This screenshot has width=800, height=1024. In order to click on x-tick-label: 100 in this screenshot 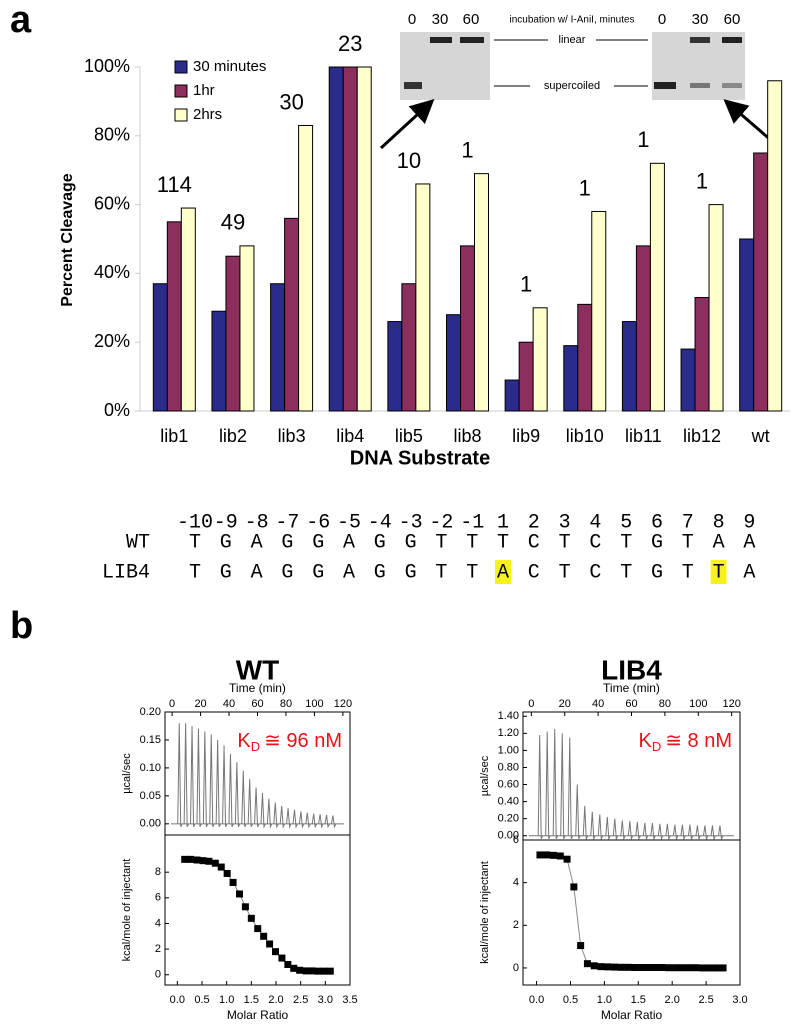, I will do `click(698, 704)`.